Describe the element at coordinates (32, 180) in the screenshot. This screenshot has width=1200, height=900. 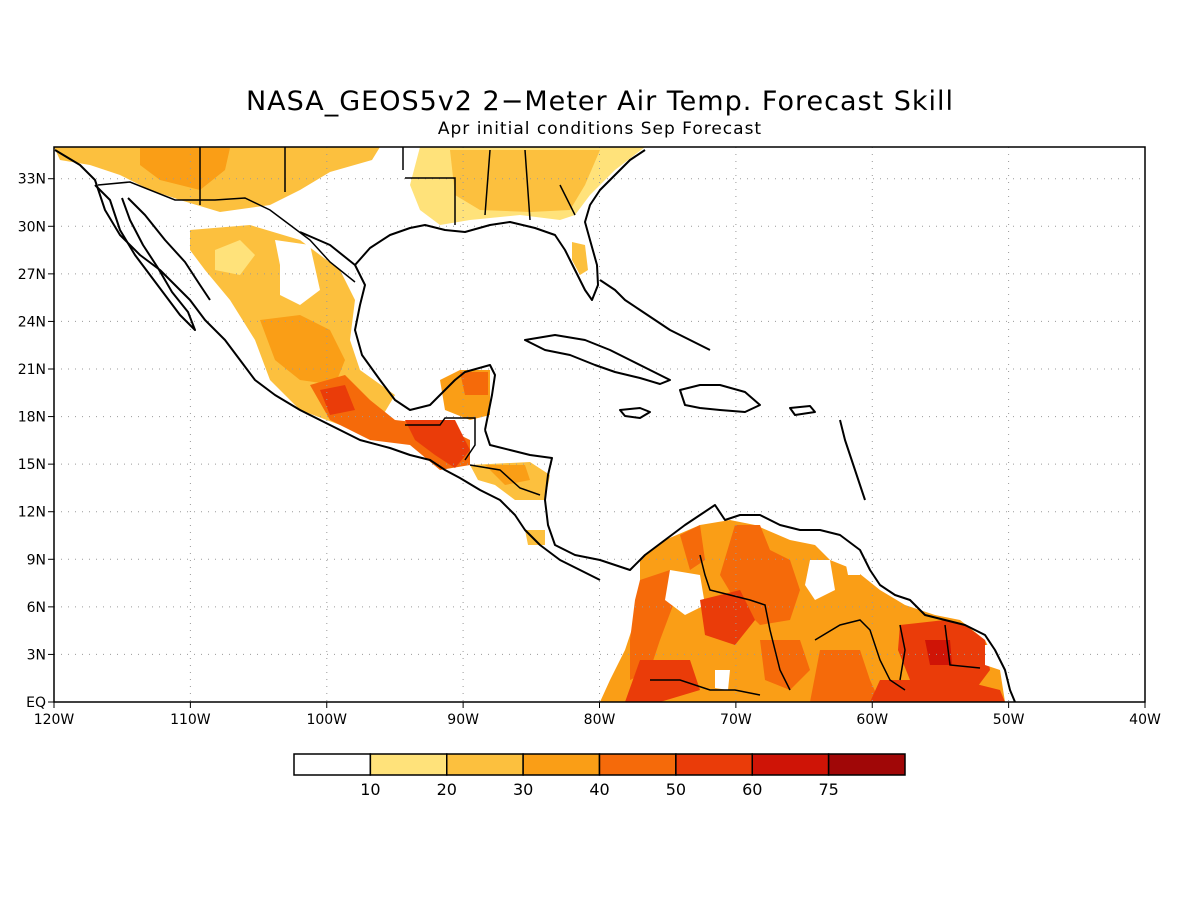
I see `lat-tick-label: 33N` at that location.